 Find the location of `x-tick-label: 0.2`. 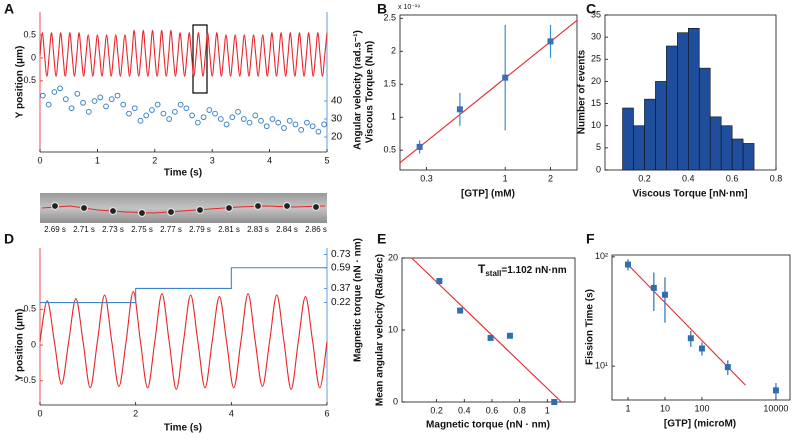

x-tick-label: 0.2 is located at coordinates (644, 178).